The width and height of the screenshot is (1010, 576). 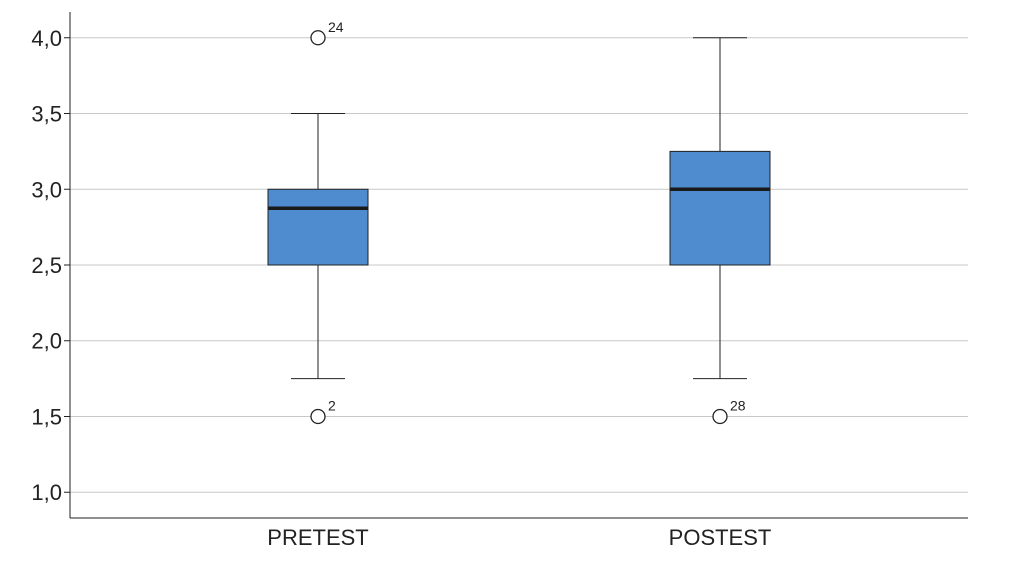 What do you see at coordinates (720, 537) in the screenshot?
I see `x-category-label: POSTEST` at bounding box center [720, 537].